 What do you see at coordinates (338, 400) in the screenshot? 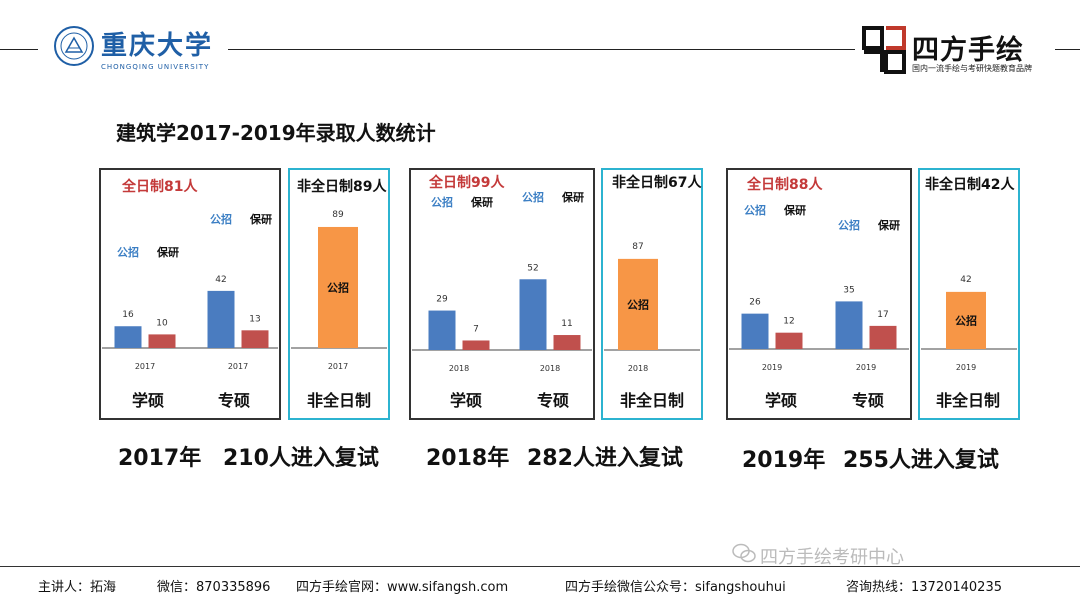
I see `program-label-parttime-2017: 非全日制` at bounding box center [338, 400].